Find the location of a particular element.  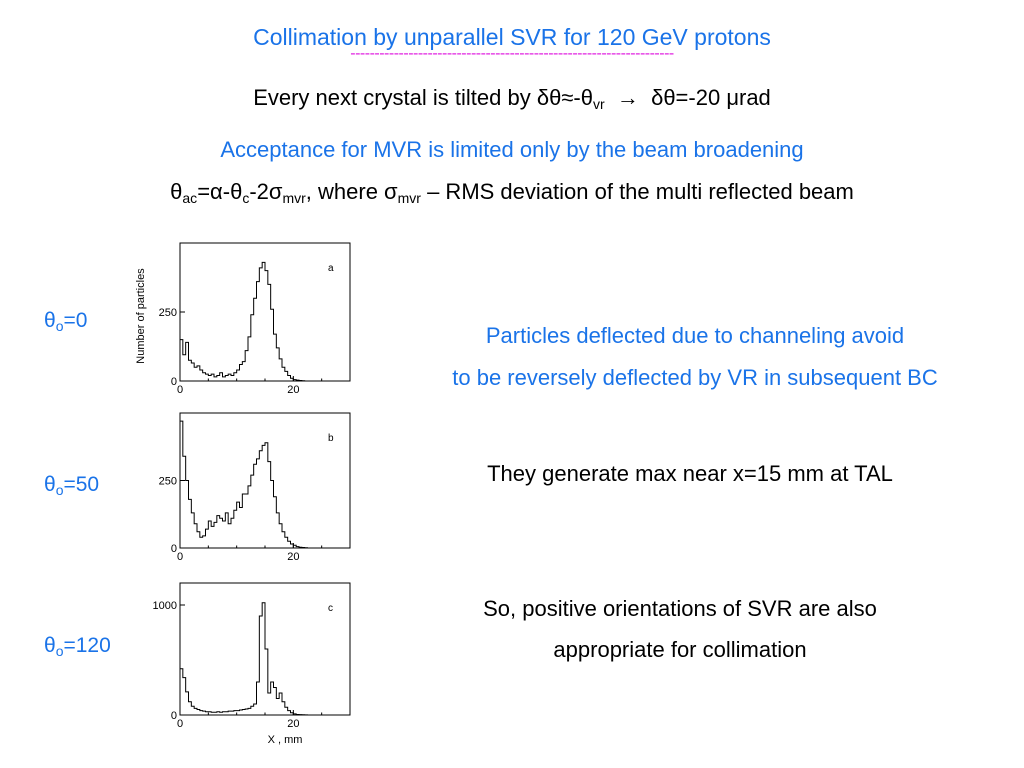

y-axis-label: Number of particles is located at coordinates (141, 316).